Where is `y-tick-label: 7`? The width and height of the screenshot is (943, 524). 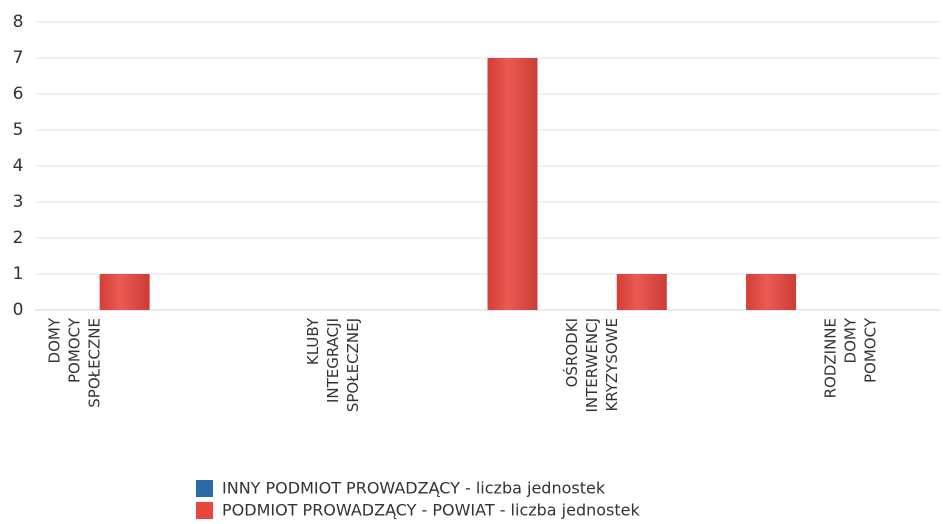
y-tick-label: 7 is located at coordinates (18, 58).